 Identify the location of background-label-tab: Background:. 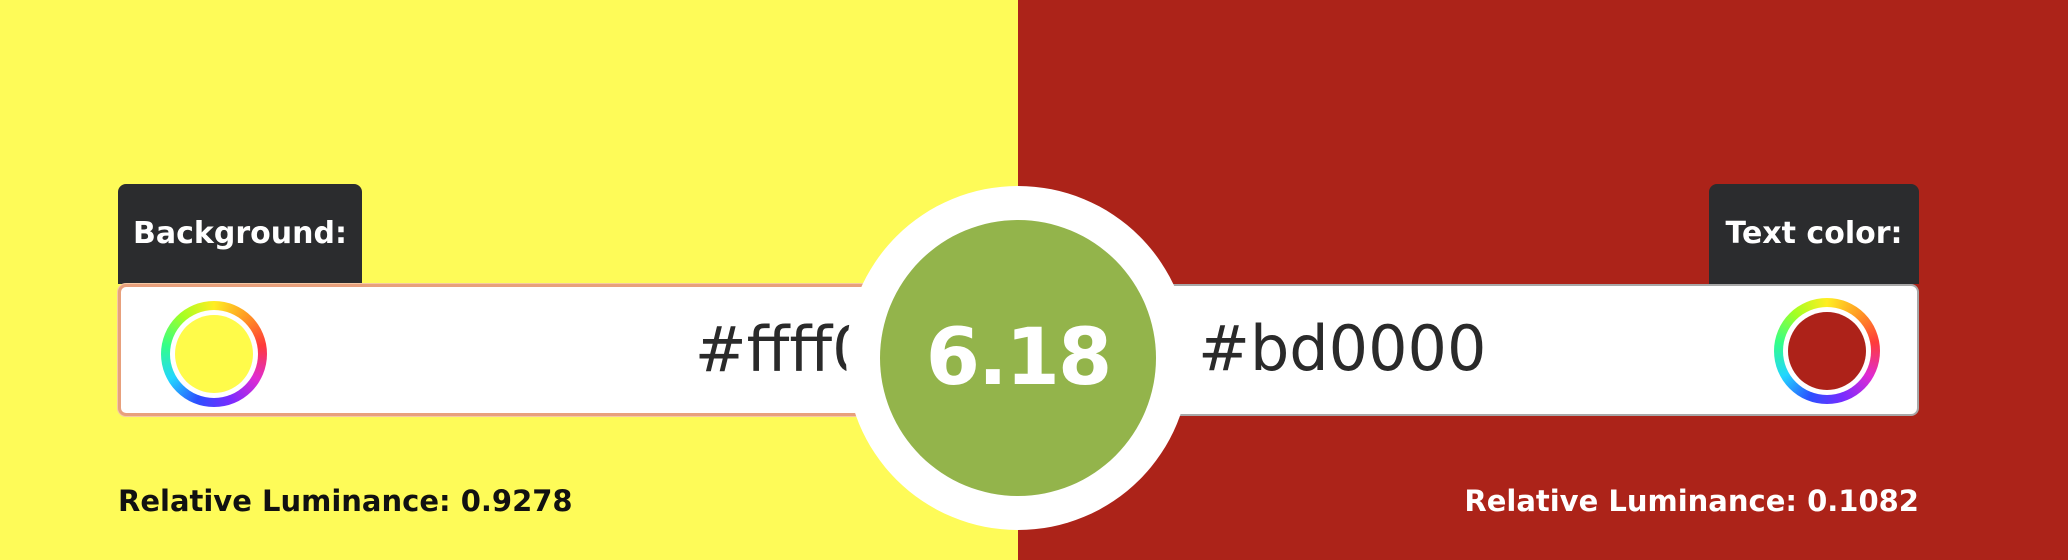
(240, 234).